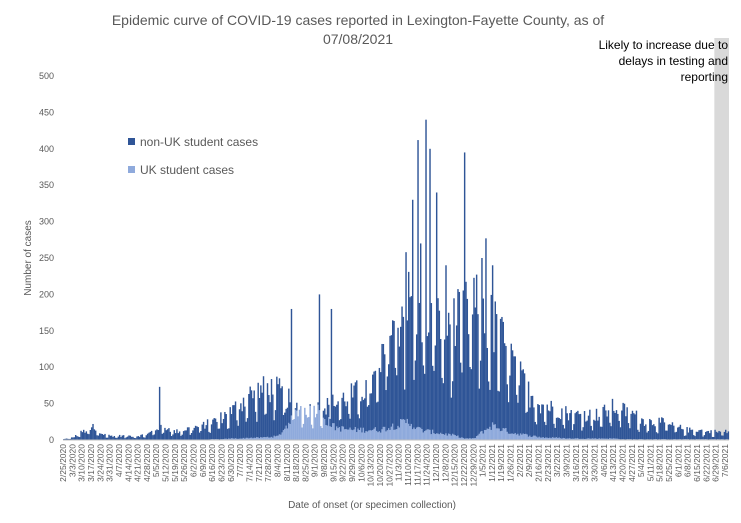  I want to click on x-tick-label: 10/6/2020, so click(361, 463).